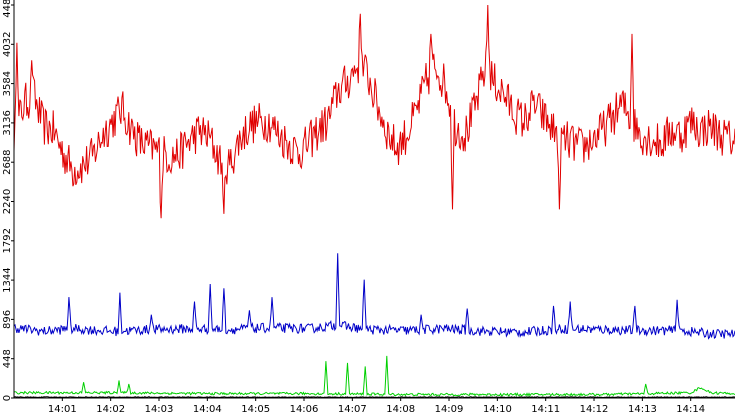 The height and width of the screenshot is (419, 735). Describe the element at coordinates (110, 409) in the screenshot. I see `x-tick-label: 14:02` at that location.